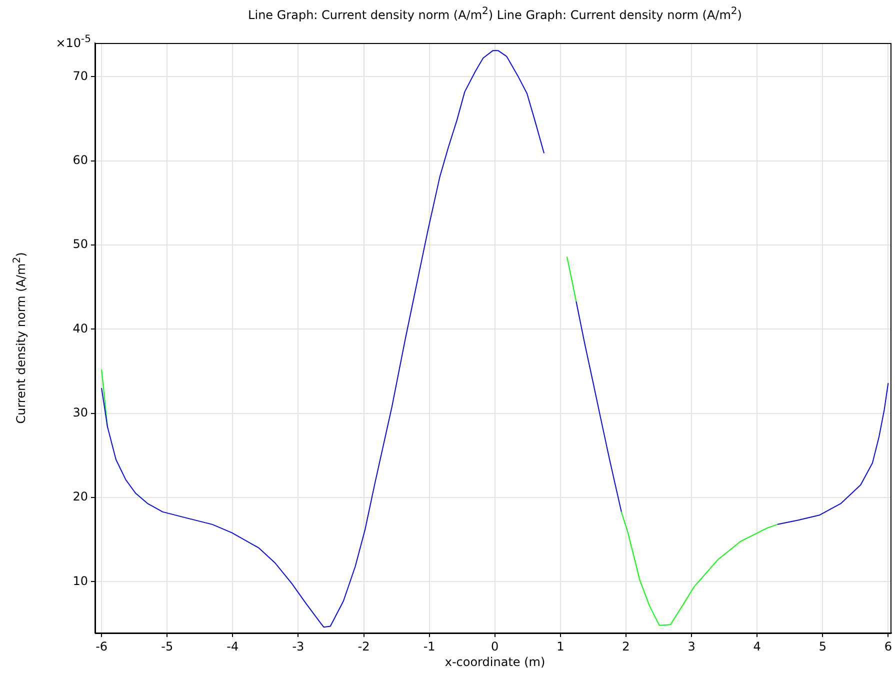 Image resolution: width=895 pixels, height=675 pixels. I want to click on text: ×10$^{-5}$, so click(73, 42).